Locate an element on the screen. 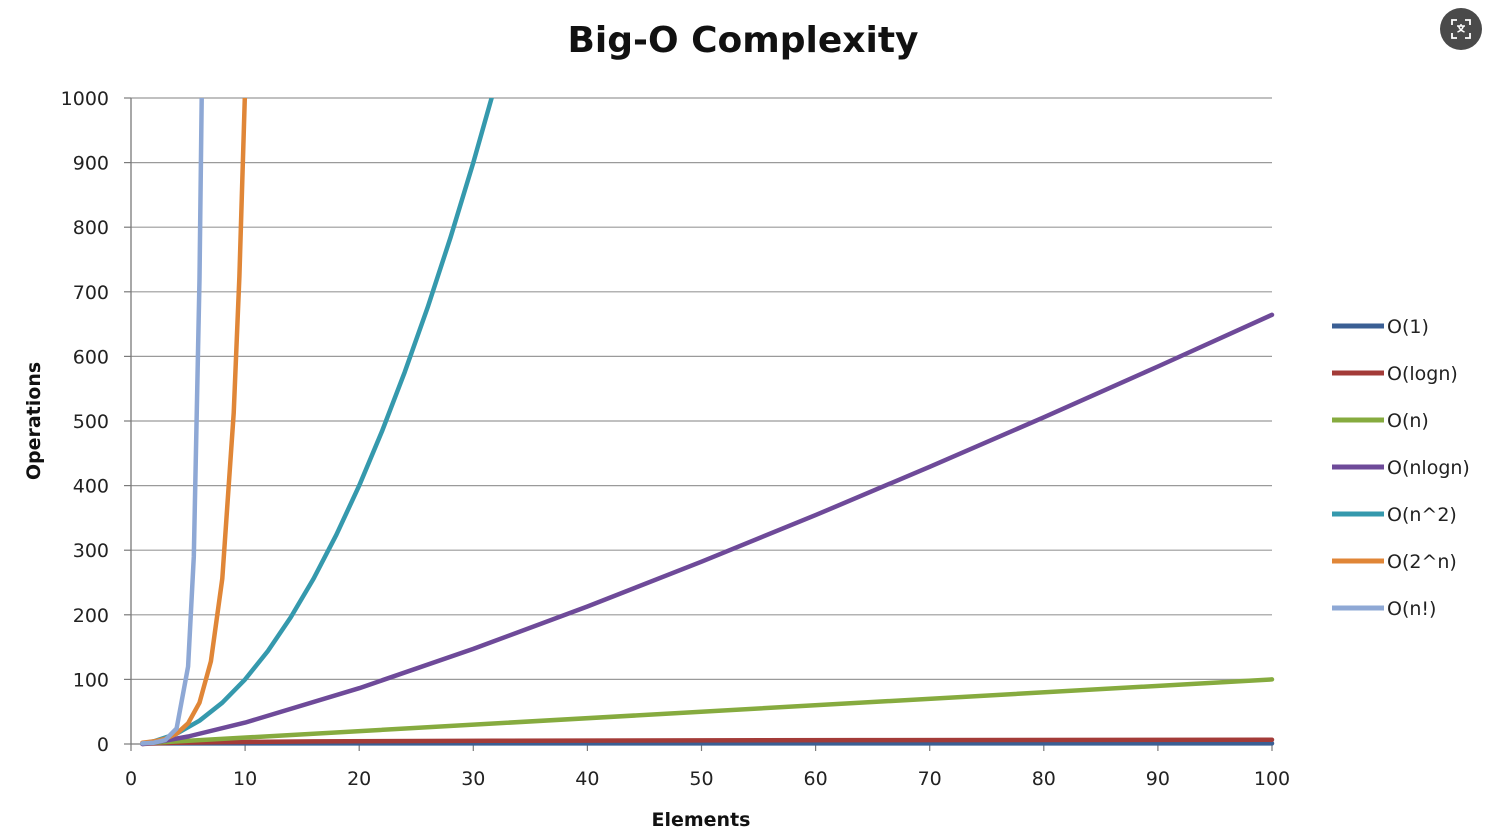 The width and height of the screenshot is (1487, 838). legend-item: O(n!) is located at coordinates (1384, 609).